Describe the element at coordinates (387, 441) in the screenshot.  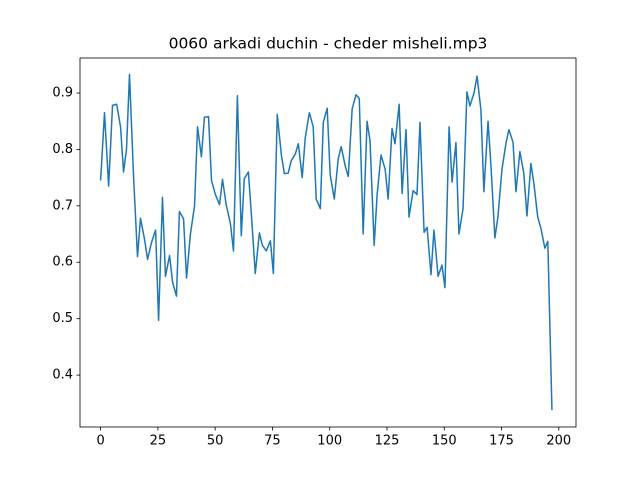
I see `x-tick-label: 125` at that location.